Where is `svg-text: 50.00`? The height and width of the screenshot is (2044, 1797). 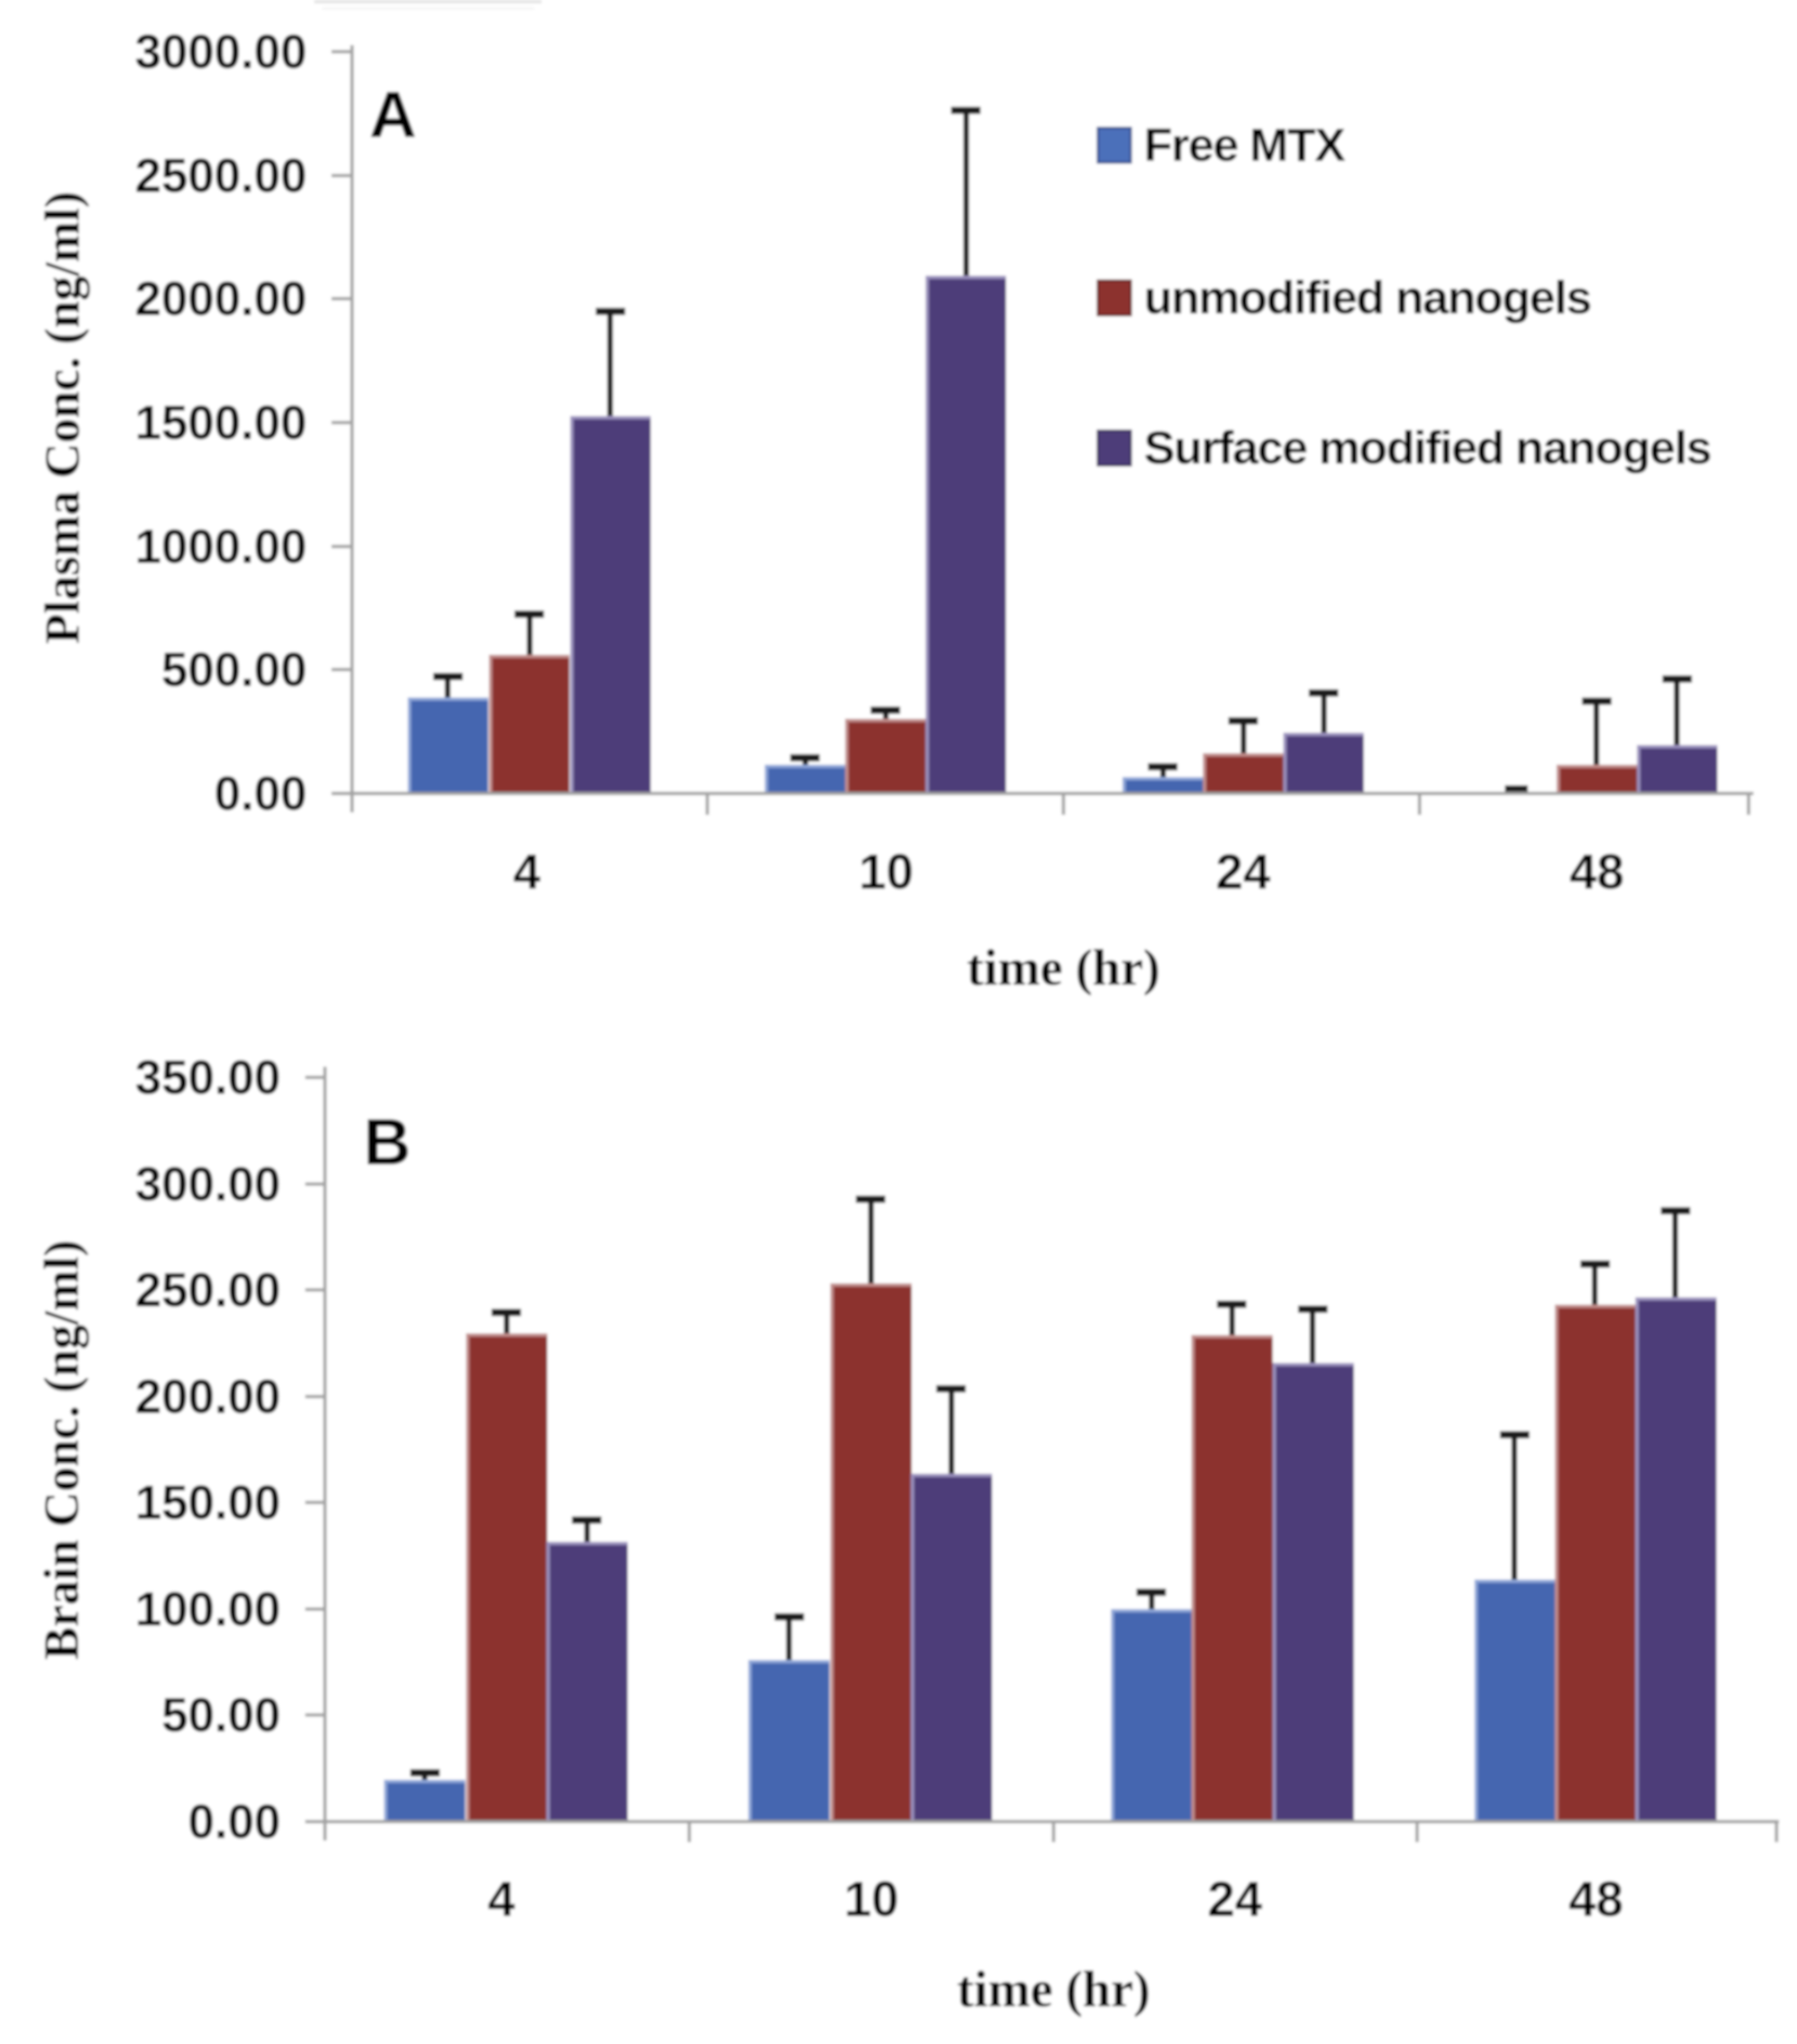
svg-text: 50.00 is located at coordinates (222, 1715).